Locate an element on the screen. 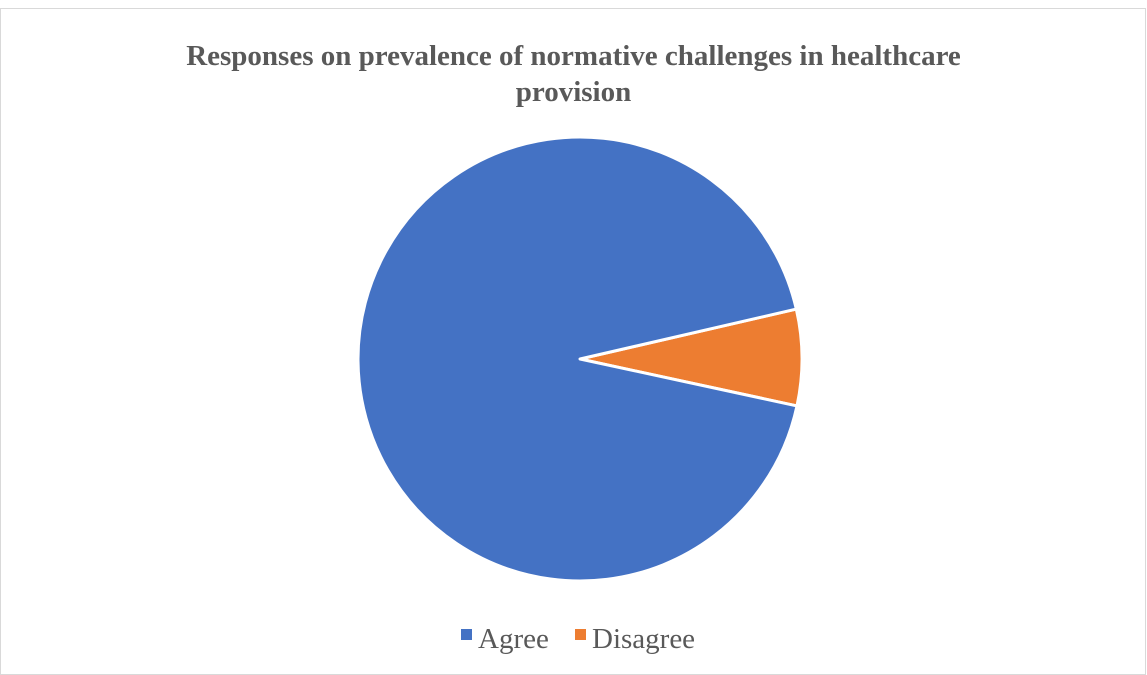 The image size is (1147, 675). chart-legend: Agree Disagree is located at coordinates (578, 639).